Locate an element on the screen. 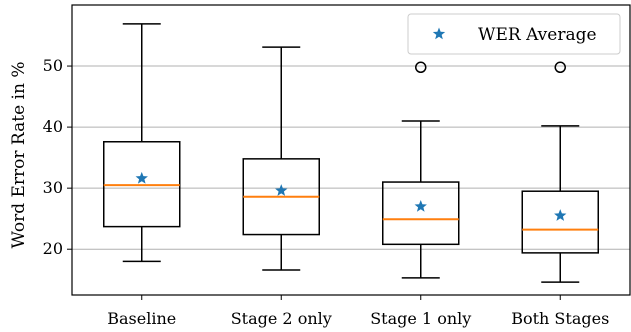  y-tick-label: 50 is located at coordinates (53, 65).